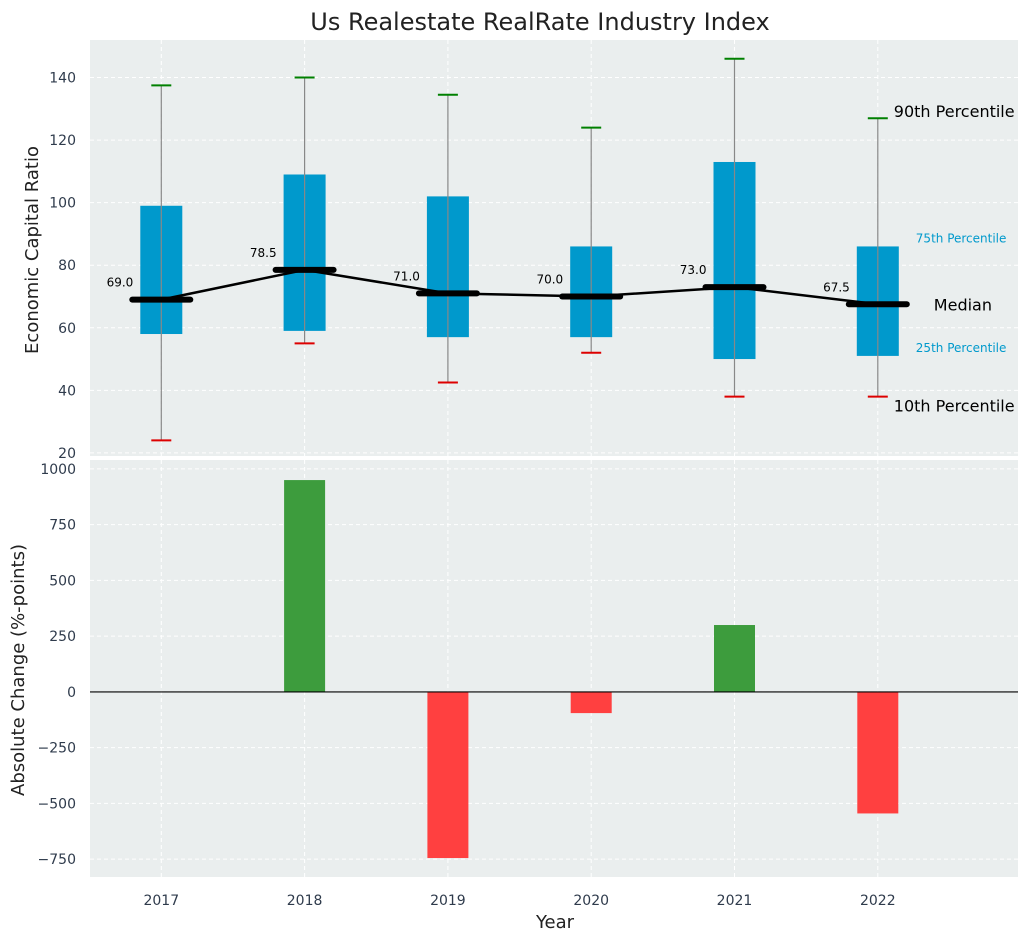 This screenshot has height=942, width=1029. What do you see at coordinates (57, 804) in the screenshot?
I see `bottom-y-tick-label: −500` at bounding box center [57, 804].